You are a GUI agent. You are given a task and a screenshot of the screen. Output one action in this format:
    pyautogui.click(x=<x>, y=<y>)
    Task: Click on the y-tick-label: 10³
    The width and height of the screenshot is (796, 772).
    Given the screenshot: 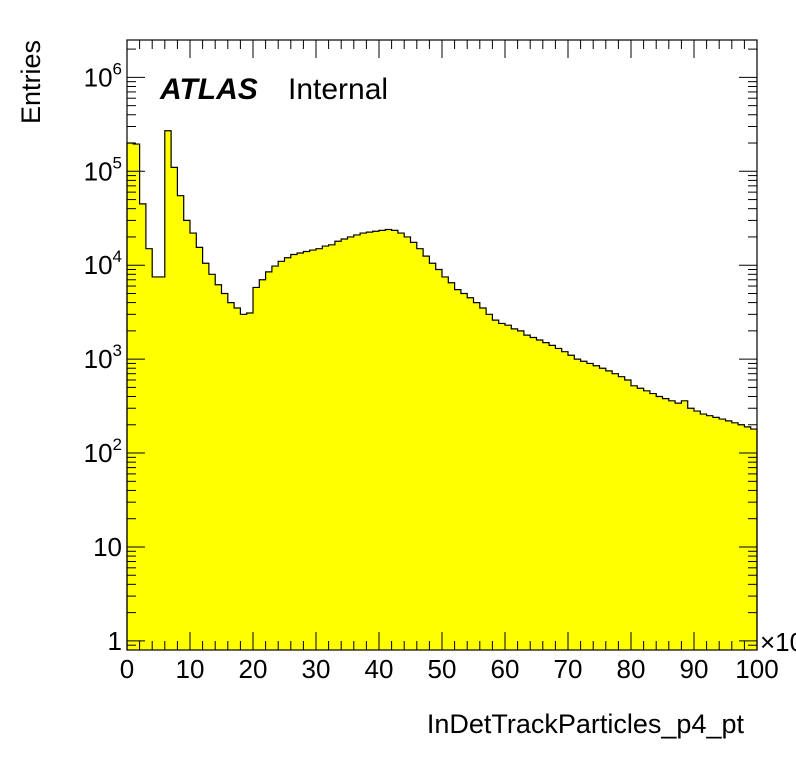 What is the action you would take?
    pyautogui.click(x=103, y=357)
    